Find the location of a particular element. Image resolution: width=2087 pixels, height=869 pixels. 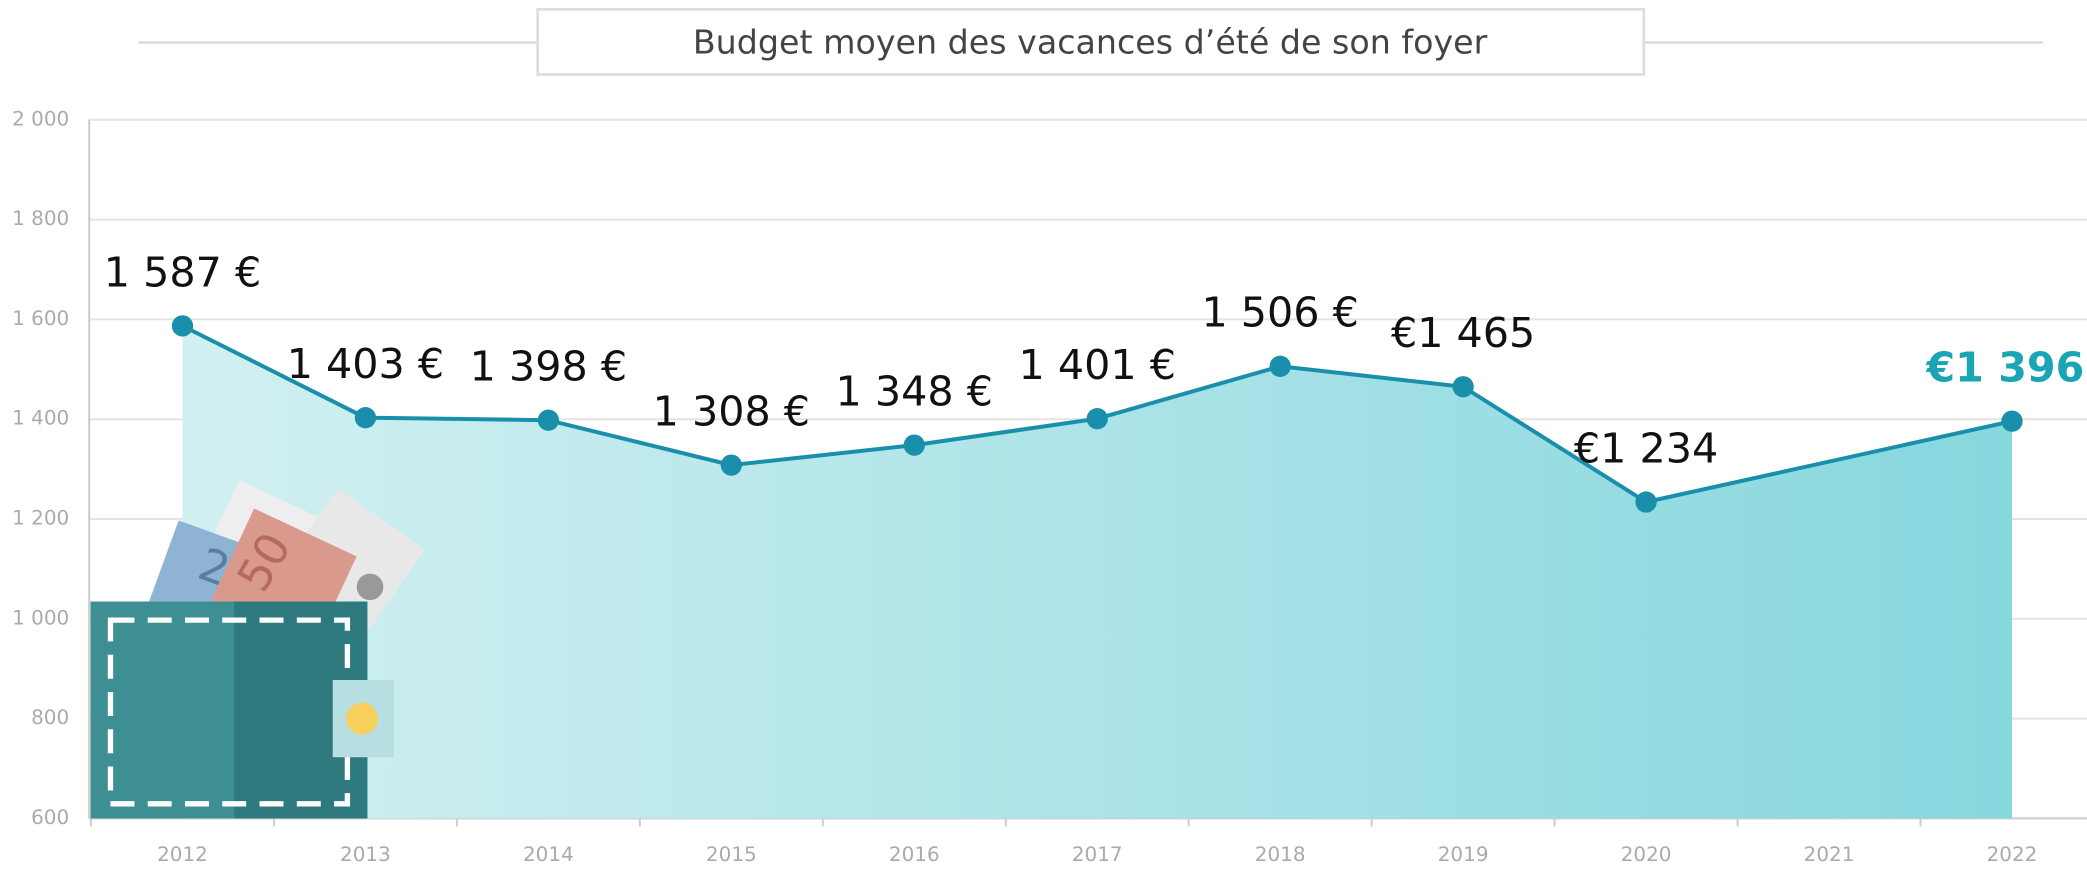

value-label: €1 465 is located at coordinates (1463, 333).